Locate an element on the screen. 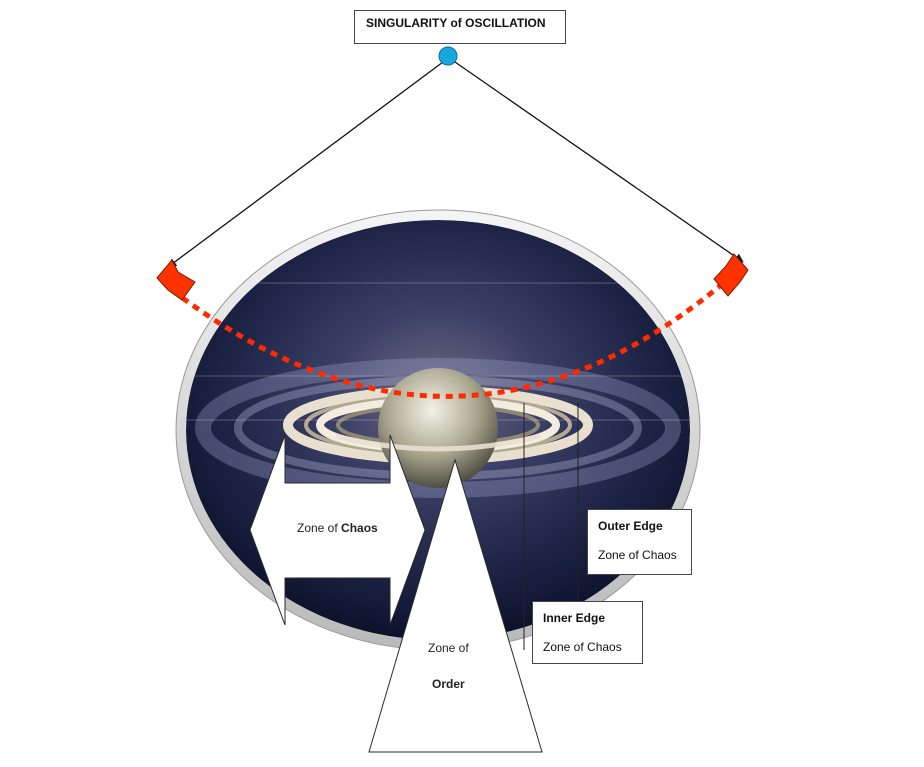  singularity-title: SINGULARITY of OSCILLATION is located at coordinates (456, 23).